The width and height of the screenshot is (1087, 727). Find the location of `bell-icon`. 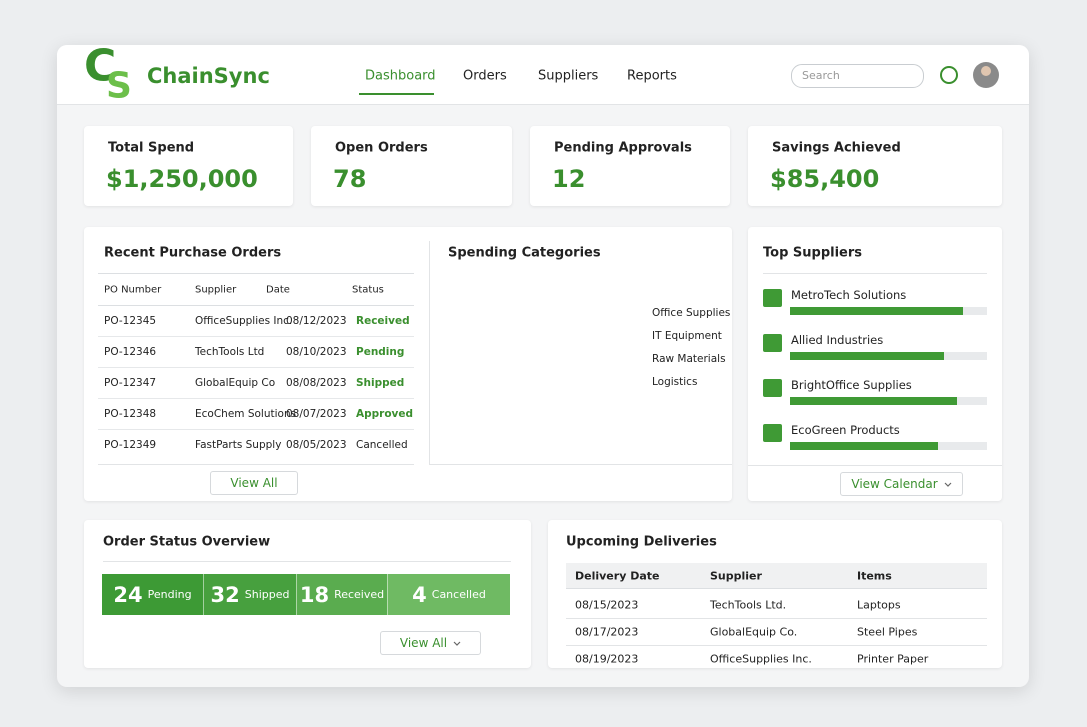

bell-icon is located at coordinates (949, 75).